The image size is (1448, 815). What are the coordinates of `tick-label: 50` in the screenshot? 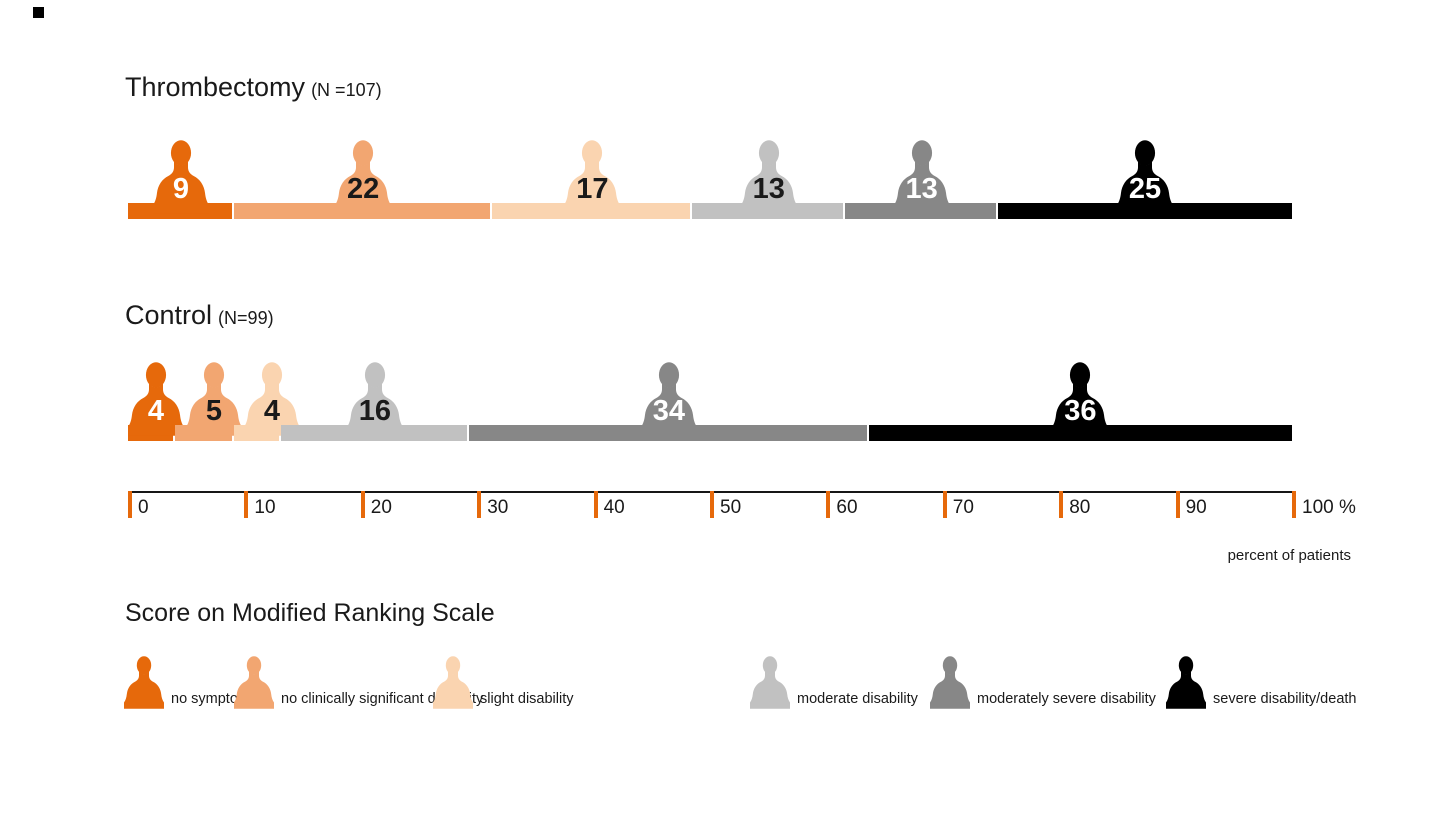 It's located at (731, 507).